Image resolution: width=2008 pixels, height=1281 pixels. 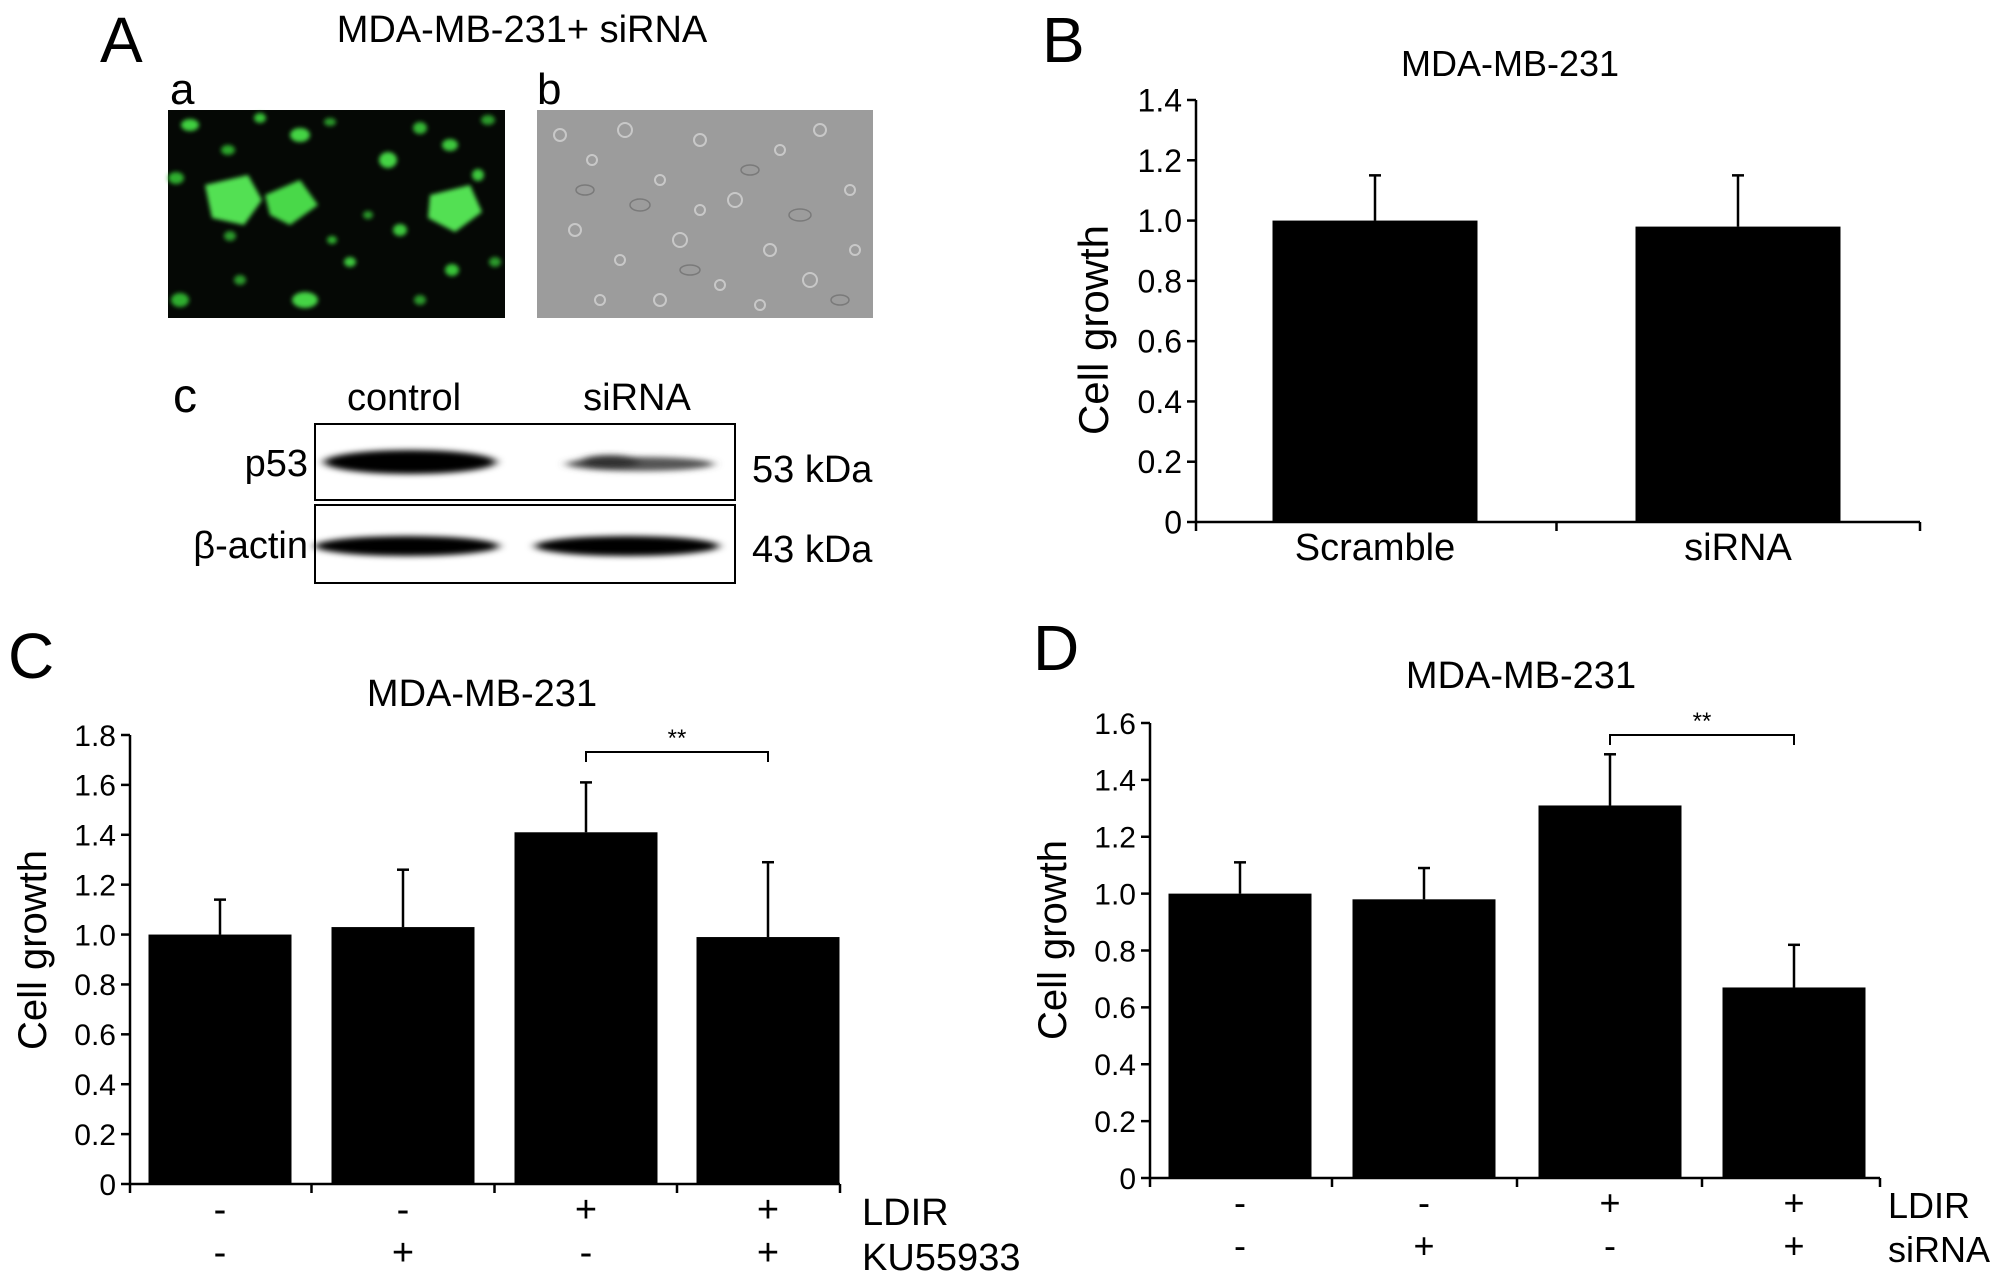 What do you see at coordinates (637, 398) in the screenshot?
I see `blot-lane-sirna: siRNA` at bounding box center [637, 398].